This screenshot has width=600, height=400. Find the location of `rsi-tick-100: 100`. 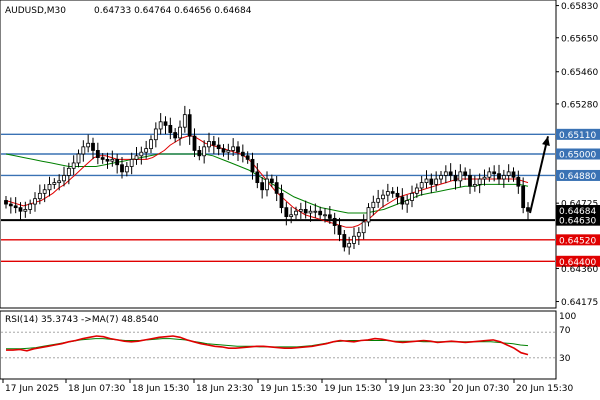

rsi-tick-100: 100 is located at coordinates (567, 317).